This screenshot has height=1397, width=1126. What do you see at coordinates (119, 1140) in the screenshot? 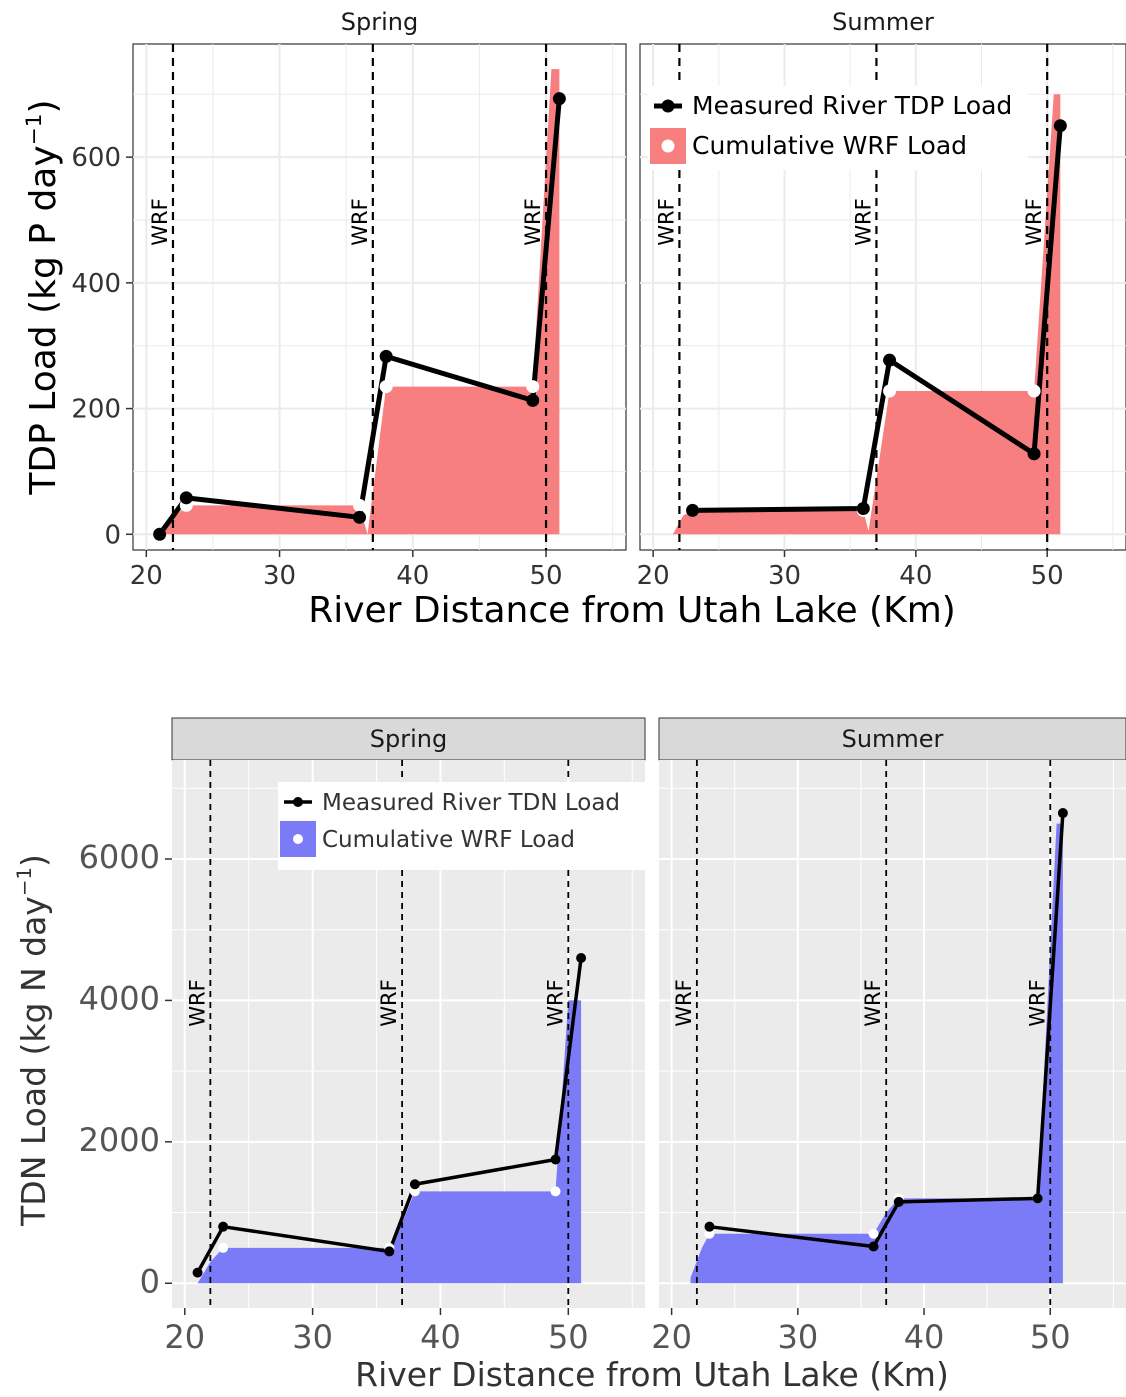
I see `y-tick-label: 2000` at bounding box center [119, 1140].